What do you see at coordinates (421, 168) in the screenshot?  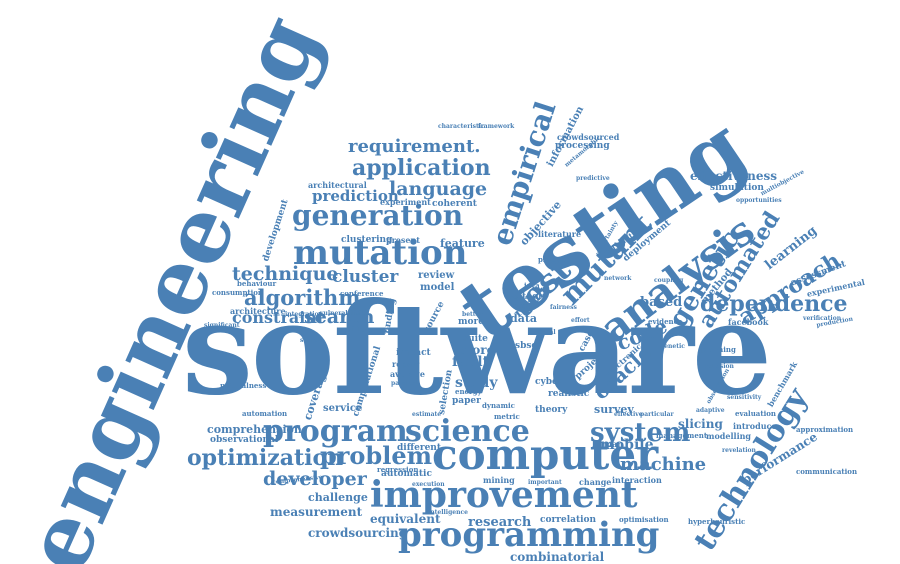 I see `word-application: application` at bounding box center [421, 168].